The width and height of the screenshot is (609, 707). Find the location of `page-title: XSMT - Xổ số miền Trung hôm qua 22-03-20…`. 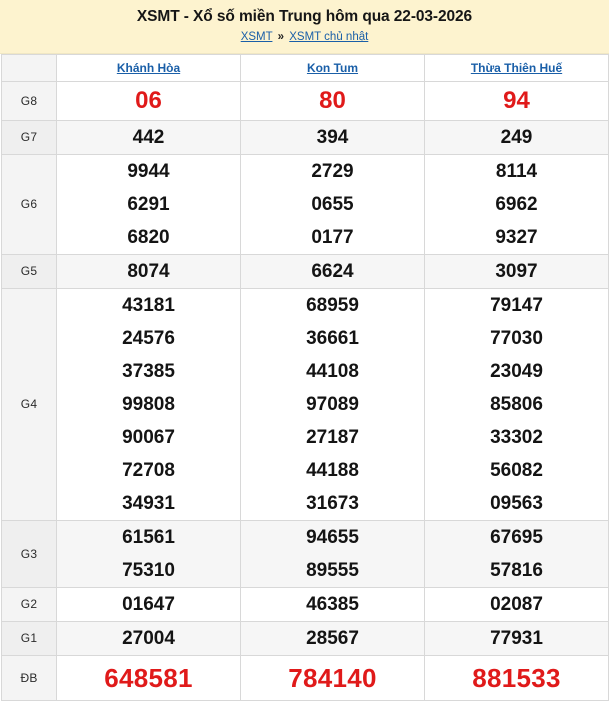

page-title: XSMT - Xổ số miền Trung hôm qua 22-03-20… is located at coordinates (304, 16).